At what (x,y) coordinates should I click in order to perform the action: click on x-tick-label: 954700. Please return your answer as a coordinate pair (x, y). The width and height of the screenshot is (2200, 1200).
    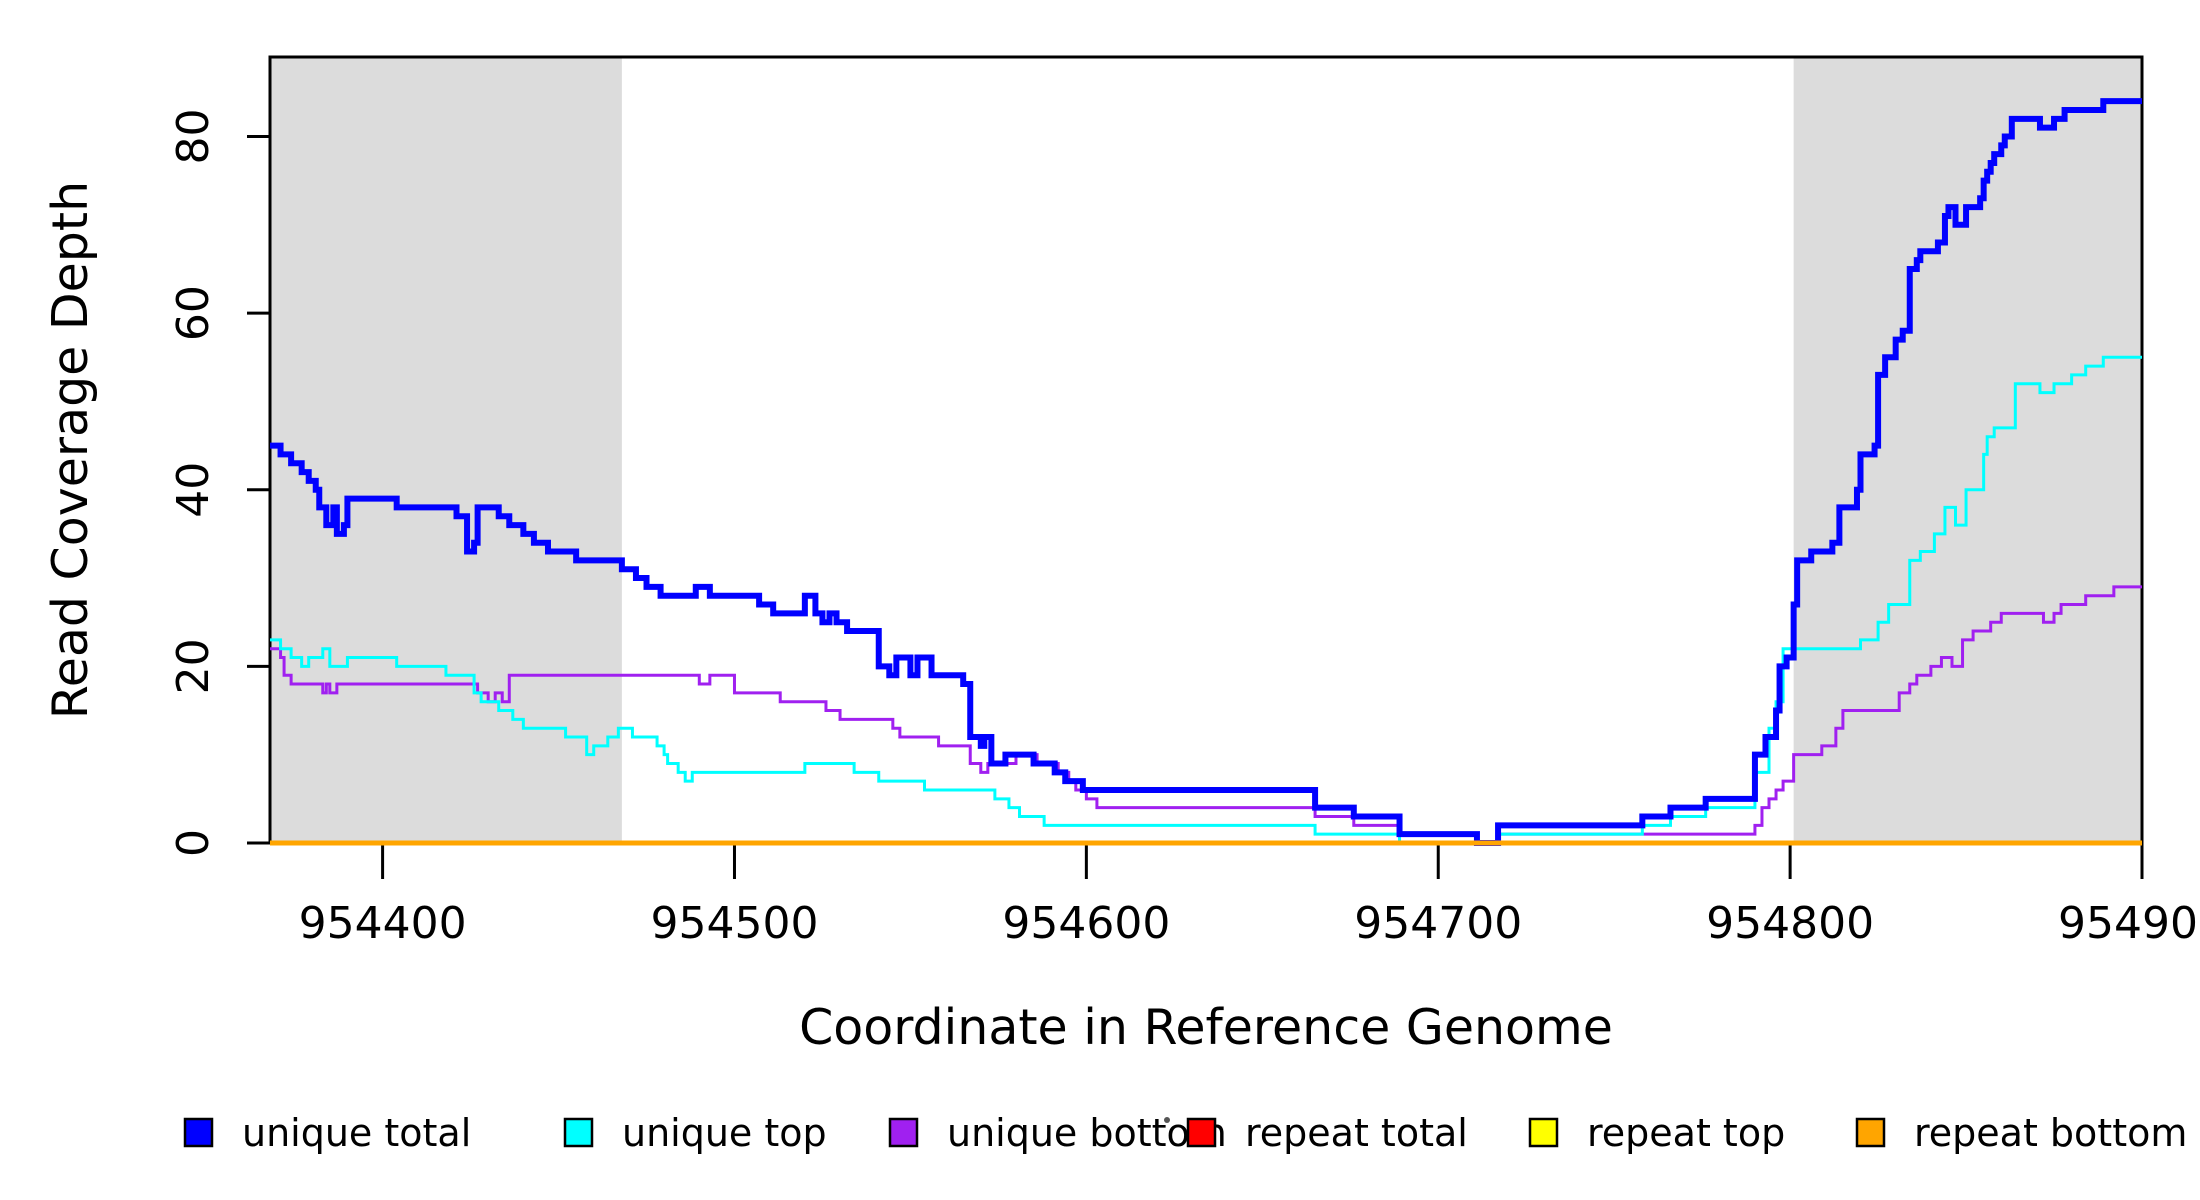
    Looking at the image, I should click on (1438, 923).